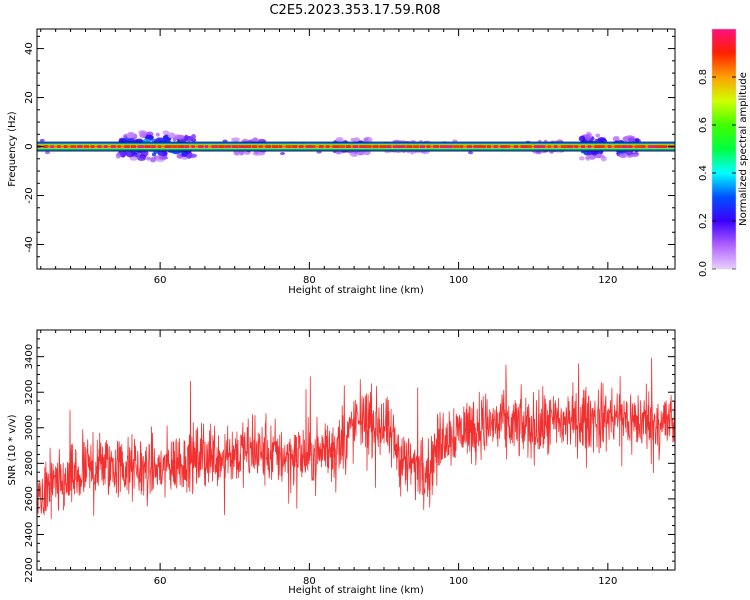  What do you see at coordinates (354, 10) in the screenshot?
I see `page-title: C2E5.2023.353.17.59.R08` at bounding box center [354, 10].